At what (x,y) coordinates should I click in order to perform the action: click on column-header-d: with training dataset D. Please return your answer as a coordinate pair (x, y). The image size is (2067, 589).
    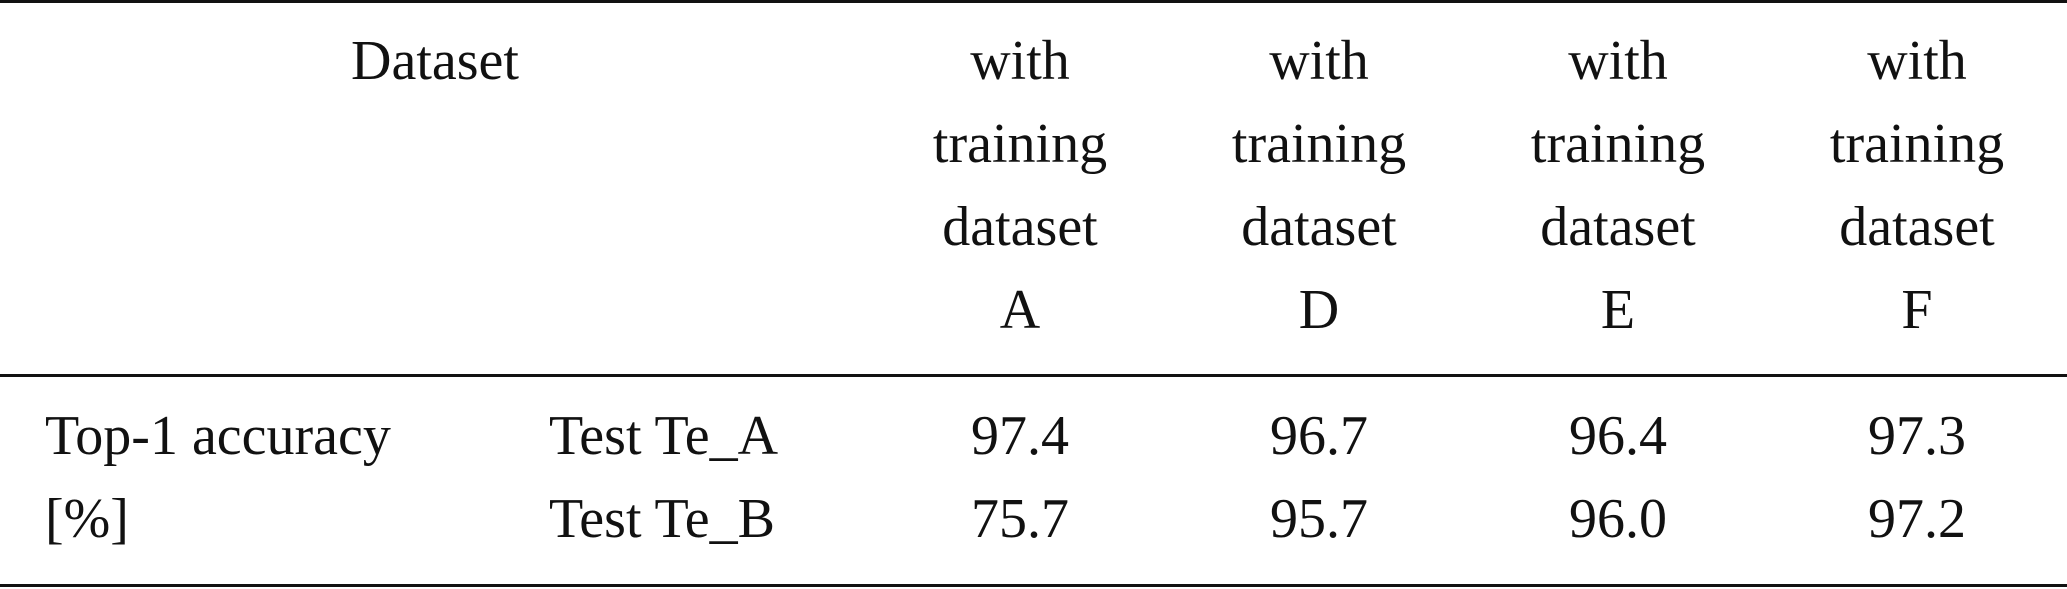
    Looking at the image, I should click on (1319, 186).